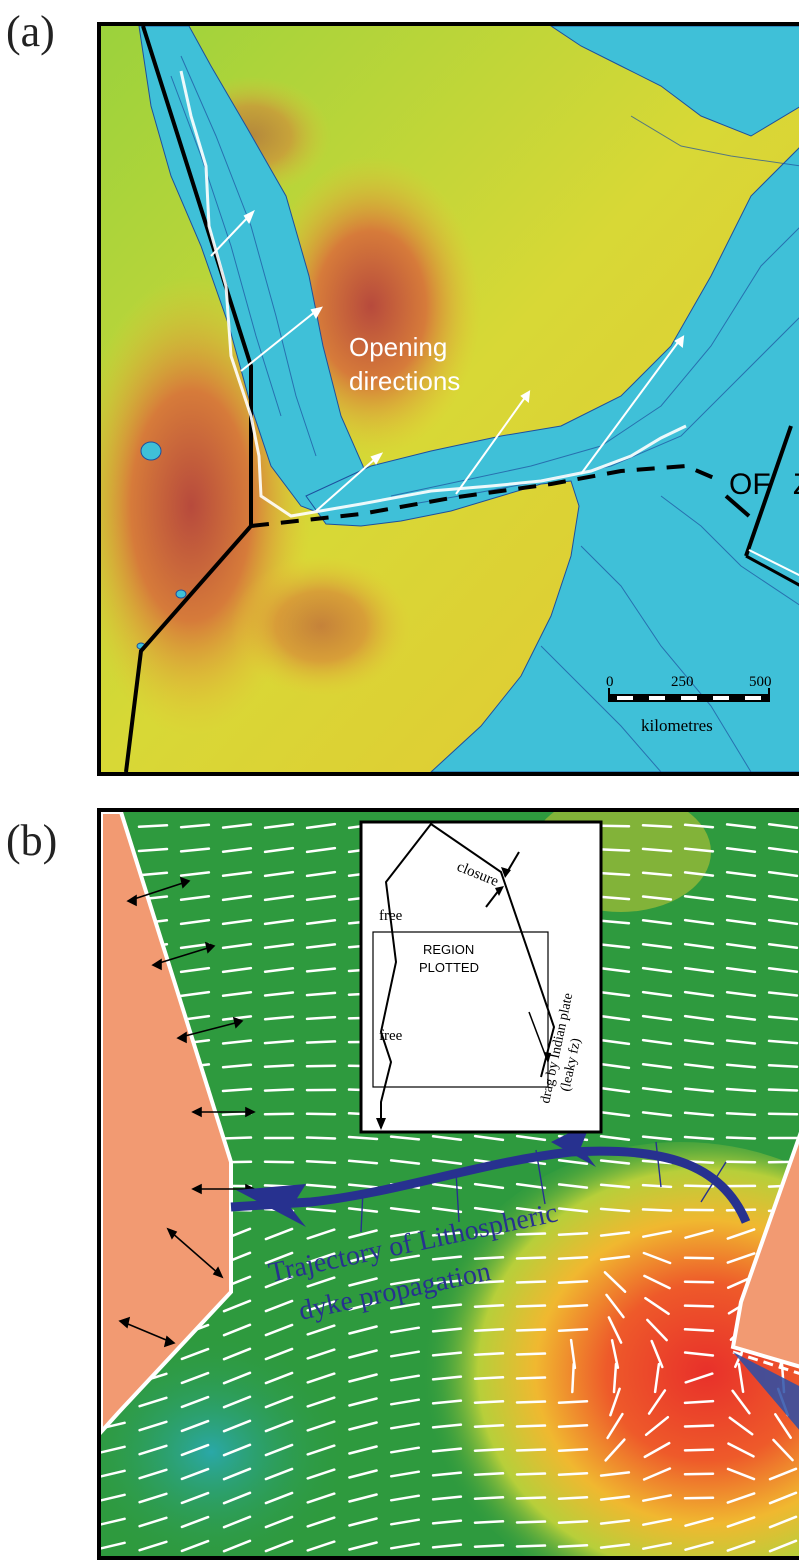  I want to click on opening-double-arrows, so click(187, 1112).